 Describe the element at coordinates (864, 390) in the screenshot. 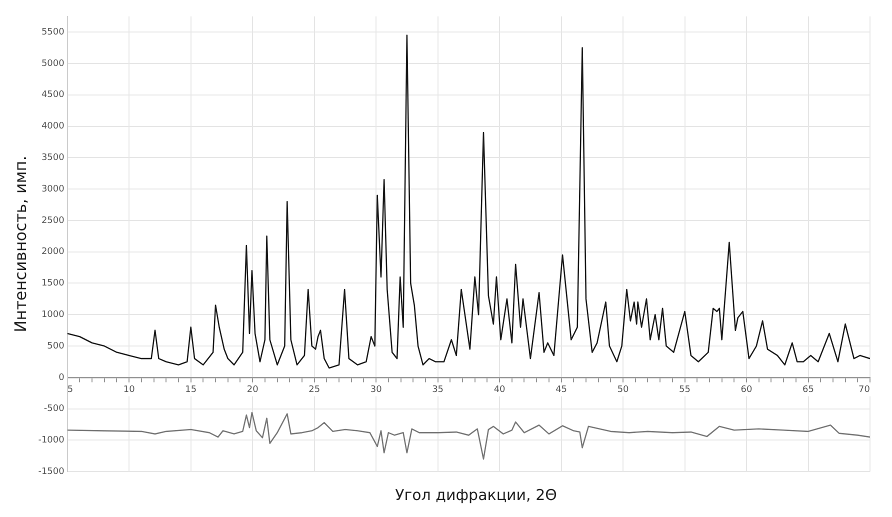

I see `x-tick-label: 70` at that location.